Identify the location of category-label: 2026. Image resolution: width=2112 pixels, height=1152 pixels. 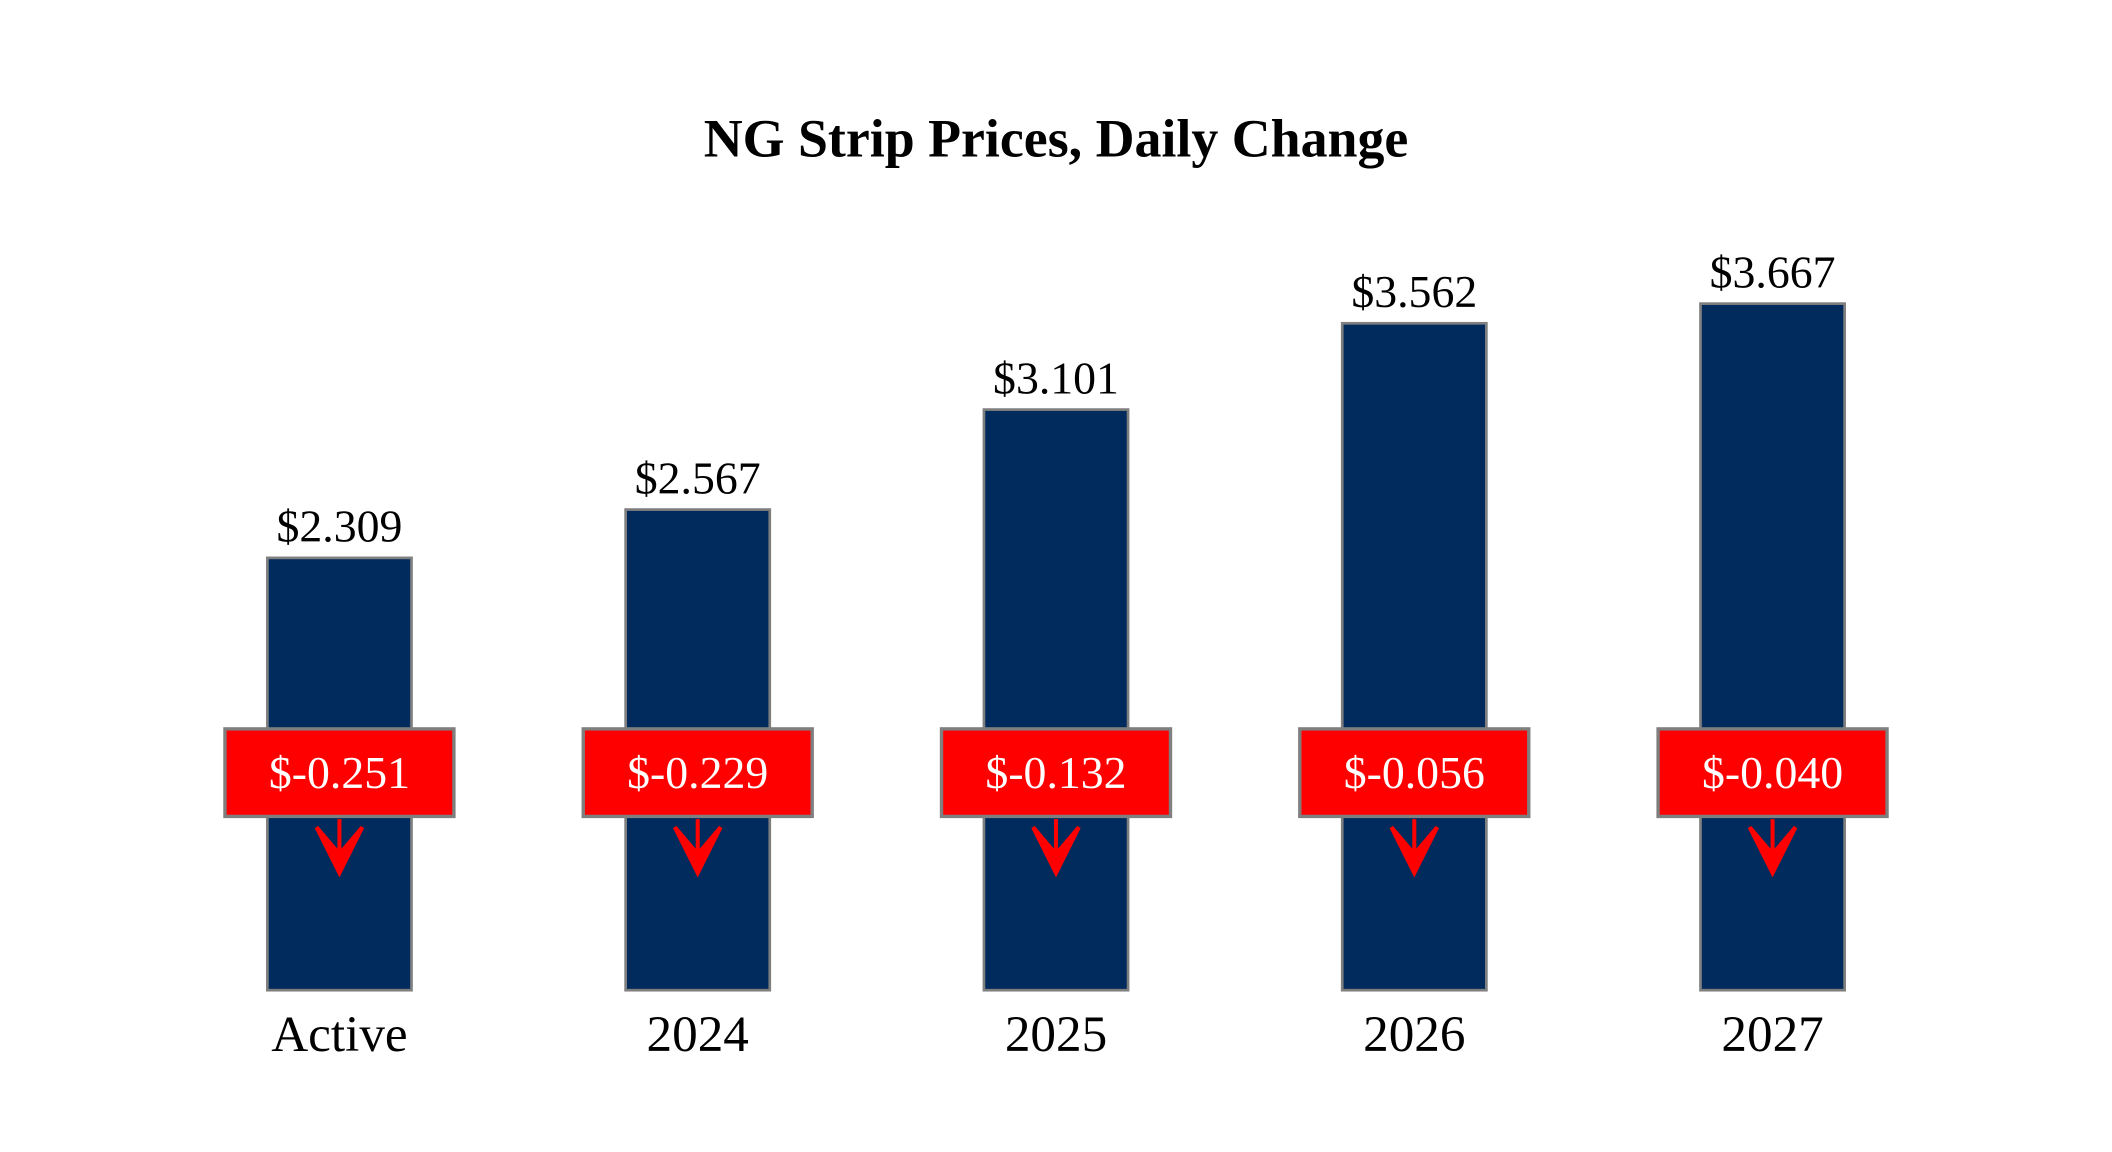
(1414, 1034).